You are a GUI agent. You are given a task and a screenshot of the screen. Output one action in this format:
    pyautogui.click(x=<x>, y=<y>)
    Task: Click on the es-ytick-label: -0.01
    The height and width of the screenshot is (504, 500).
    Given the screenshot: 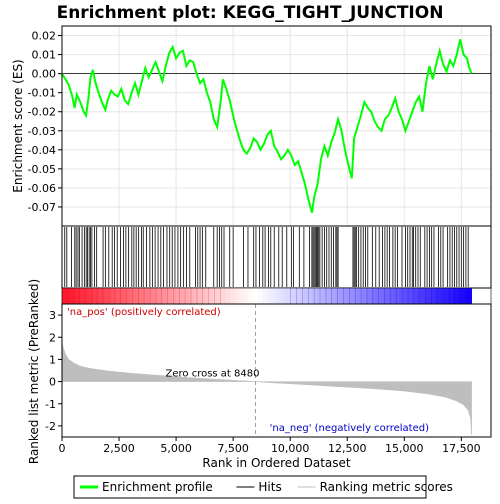 What is the action you would take?
    pyautogui.click(x=42, y=93)
    